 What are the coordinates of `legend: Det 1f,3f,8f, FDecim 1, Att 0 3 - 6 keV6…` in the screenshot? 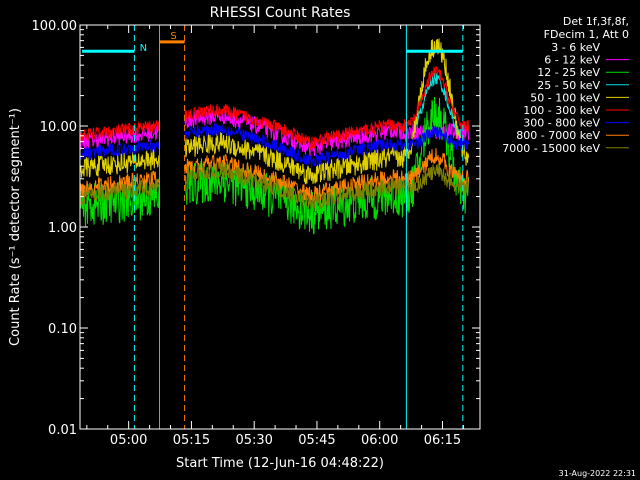 It's located at (565, 85).